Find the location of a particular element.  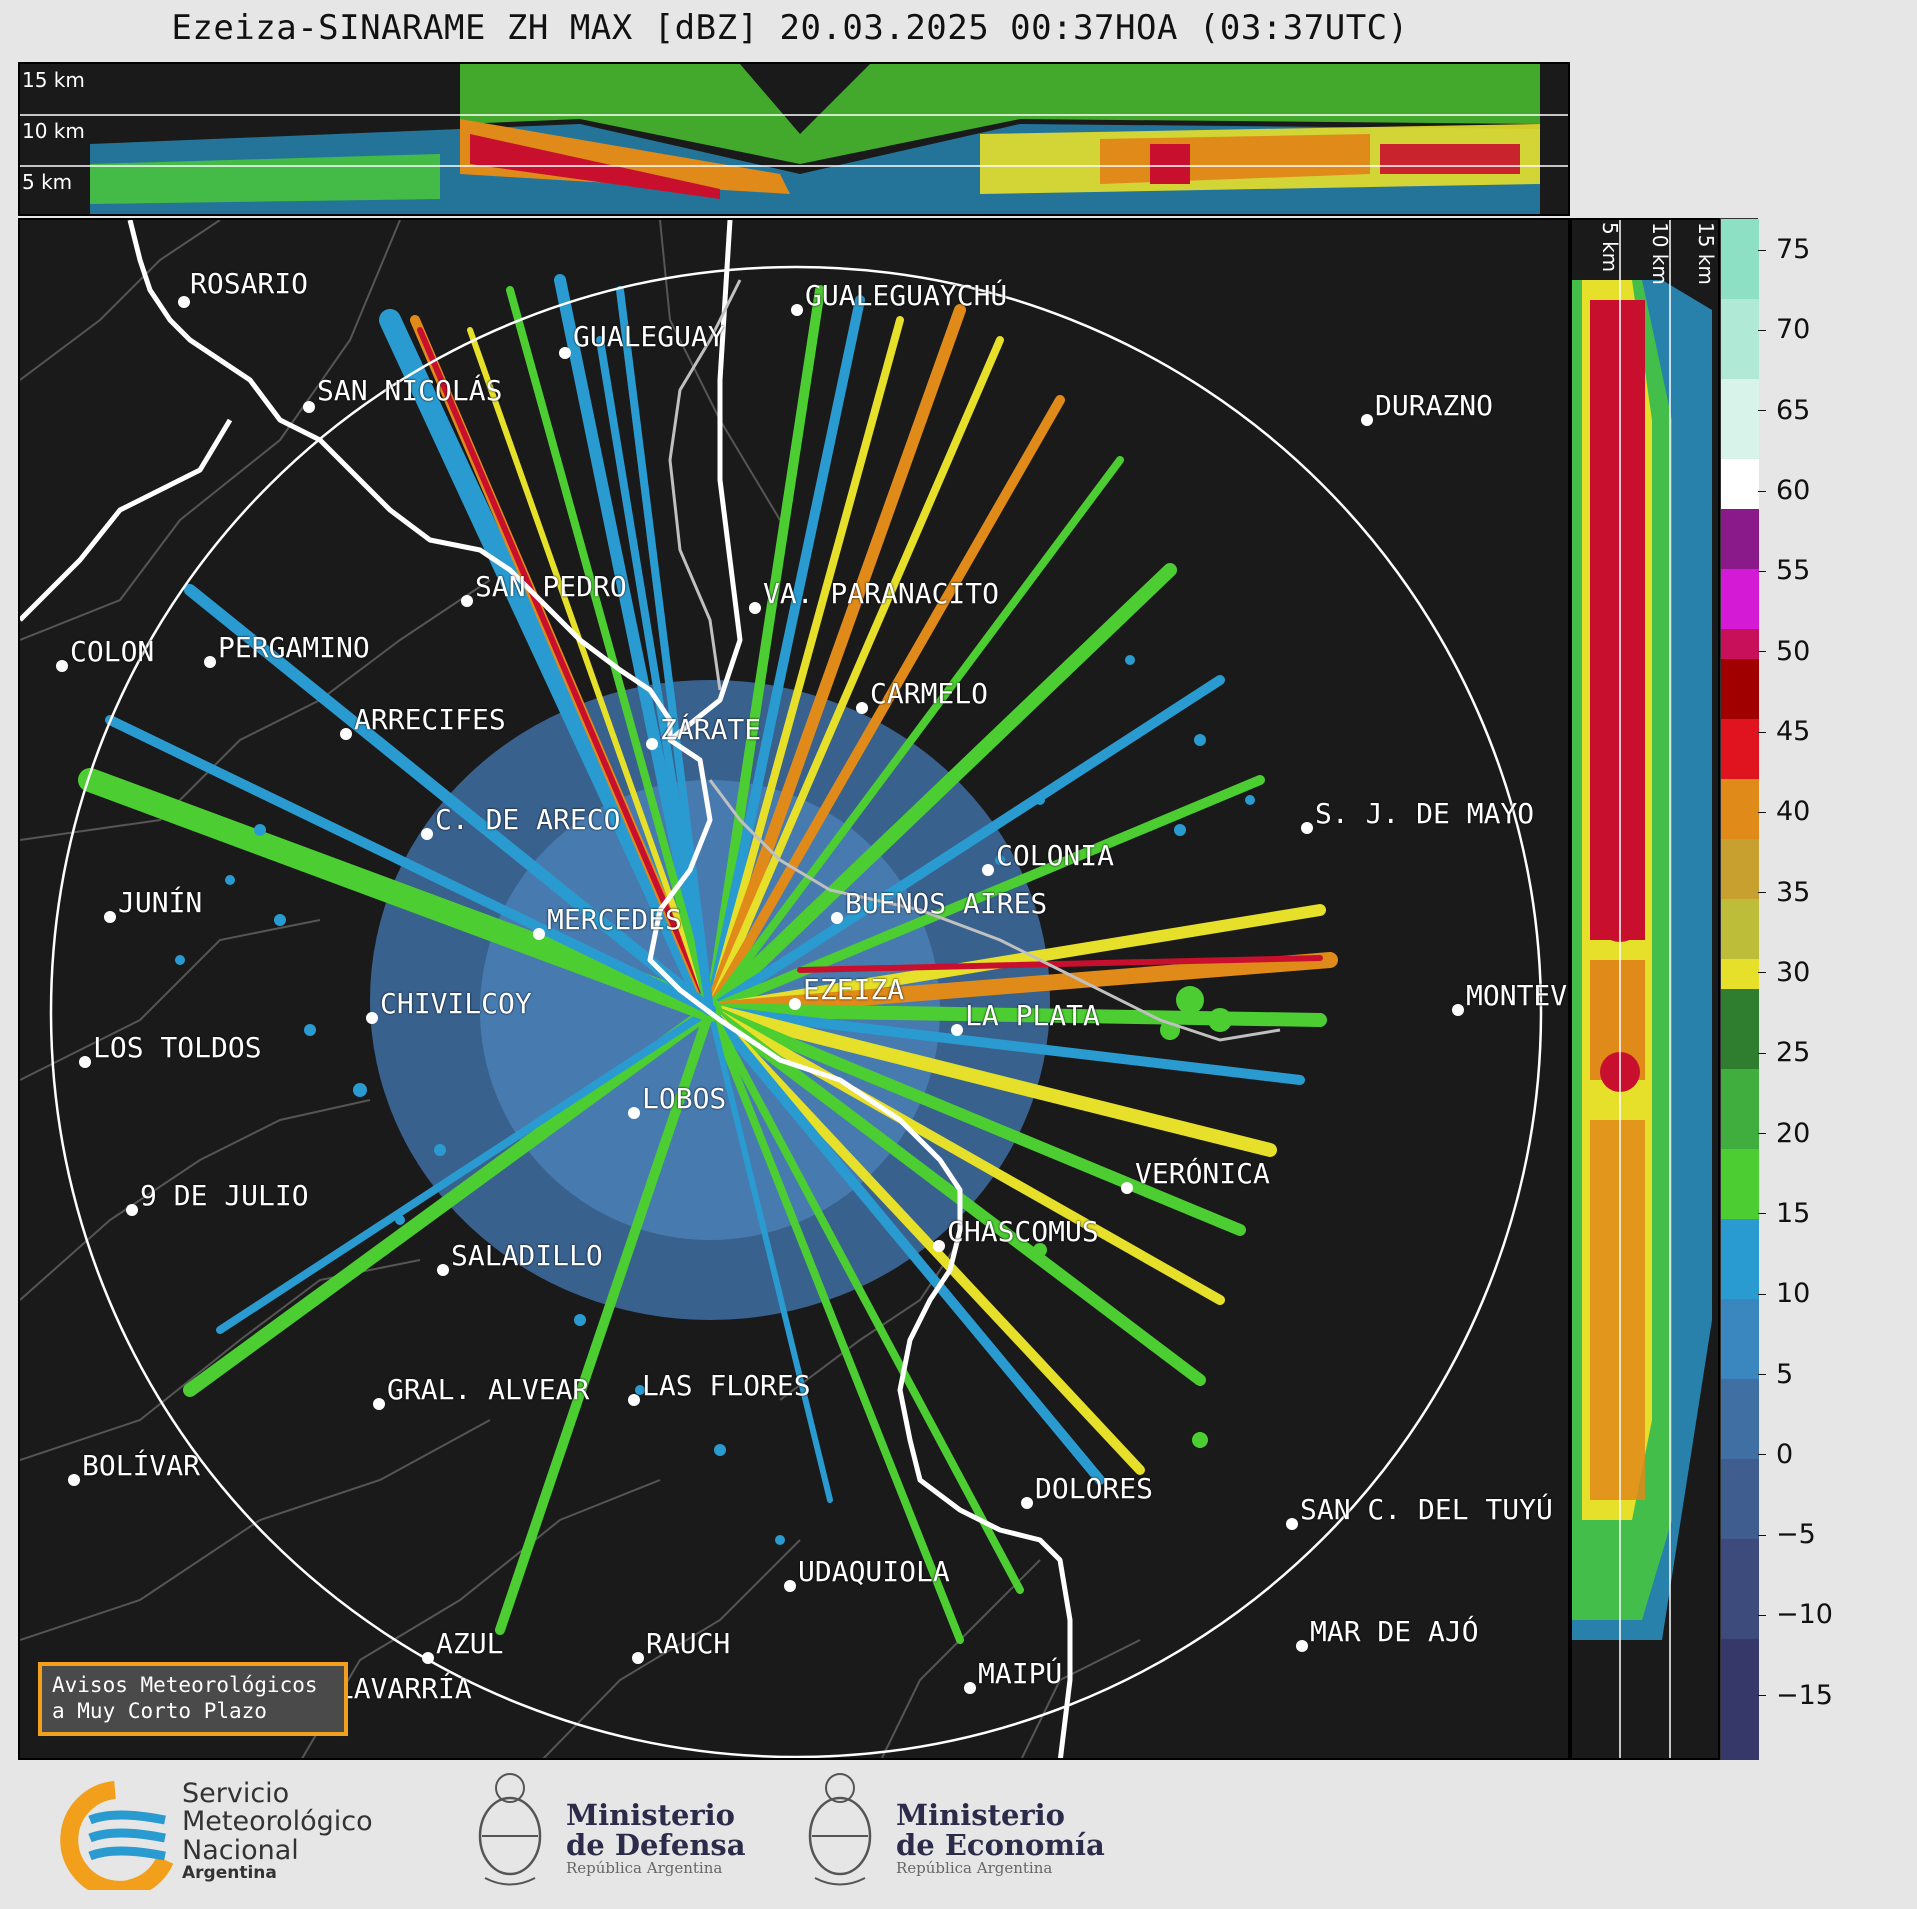

colorbar-tick: 60 is located at coordinates (1784, 490).